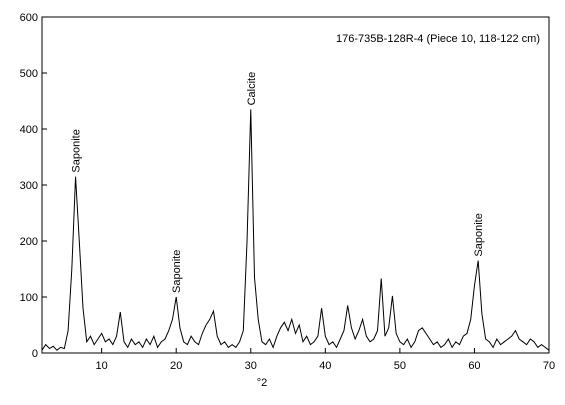  What do you see at coordinates (29, 130) in the screenshot?
I see `y-tick-label: 400` at bounding box center [29, 130].